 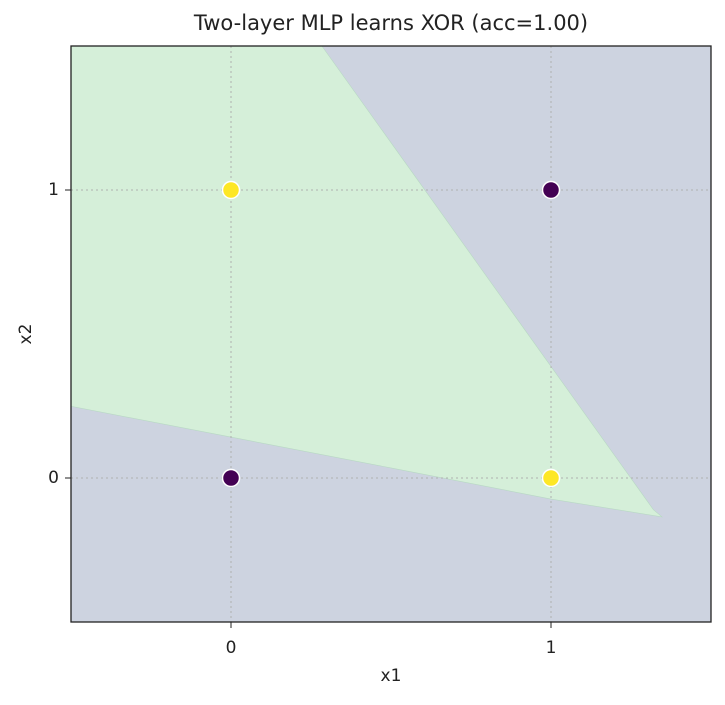 I want to click on y-axis-label: x2, so click(x=26, y=334).